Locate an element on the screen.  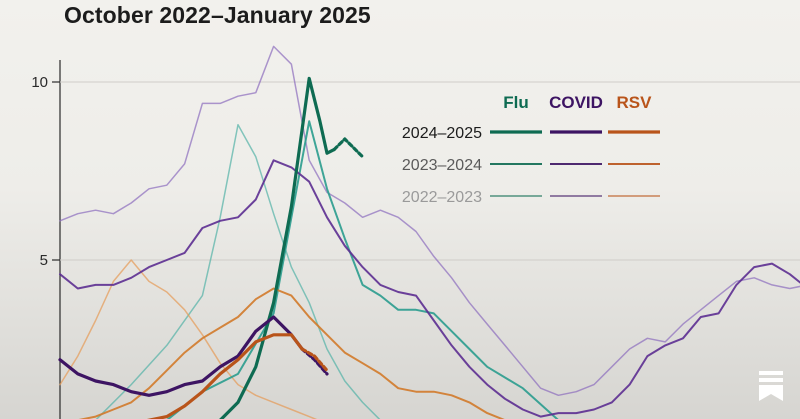
bookmark-icon is located at coordinates (771, 386).